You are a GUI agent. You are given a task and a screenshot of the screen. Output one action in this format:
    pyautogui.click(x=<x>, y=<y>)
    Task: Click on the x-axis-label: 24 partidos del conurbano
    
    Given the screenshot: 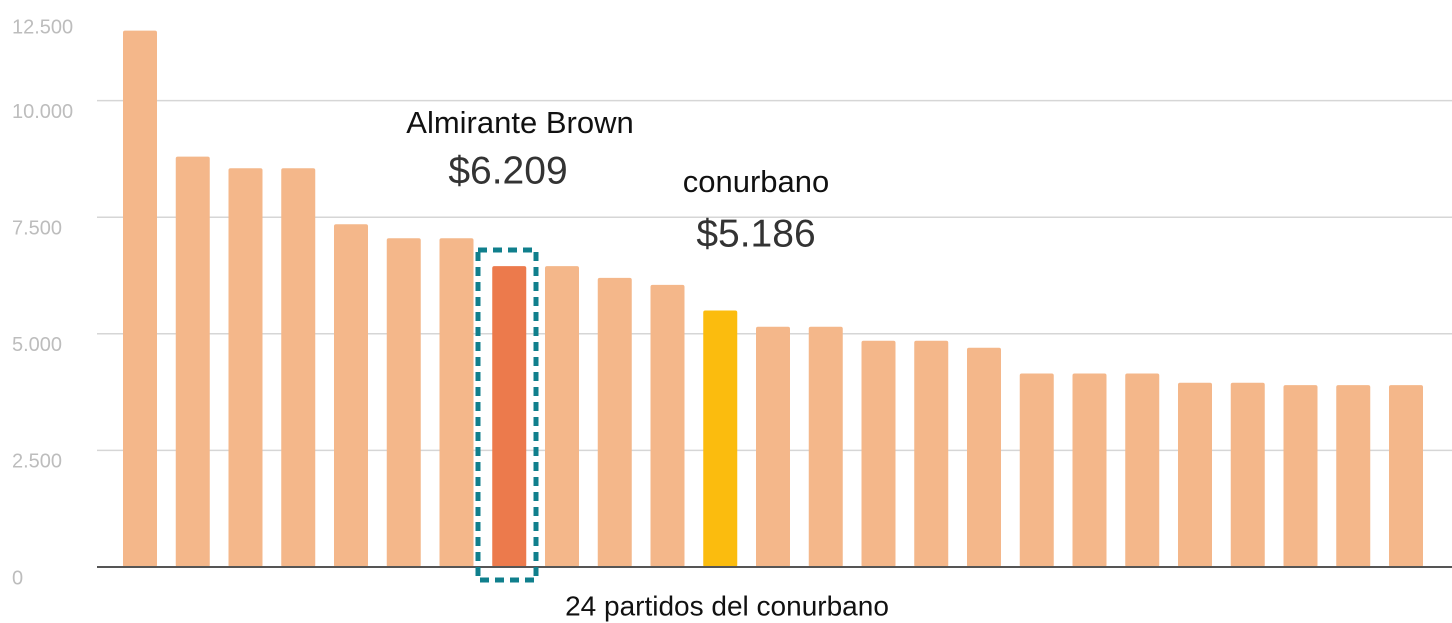 What is the action you would take?
    pyautogui.click(x=727, y=605)
    